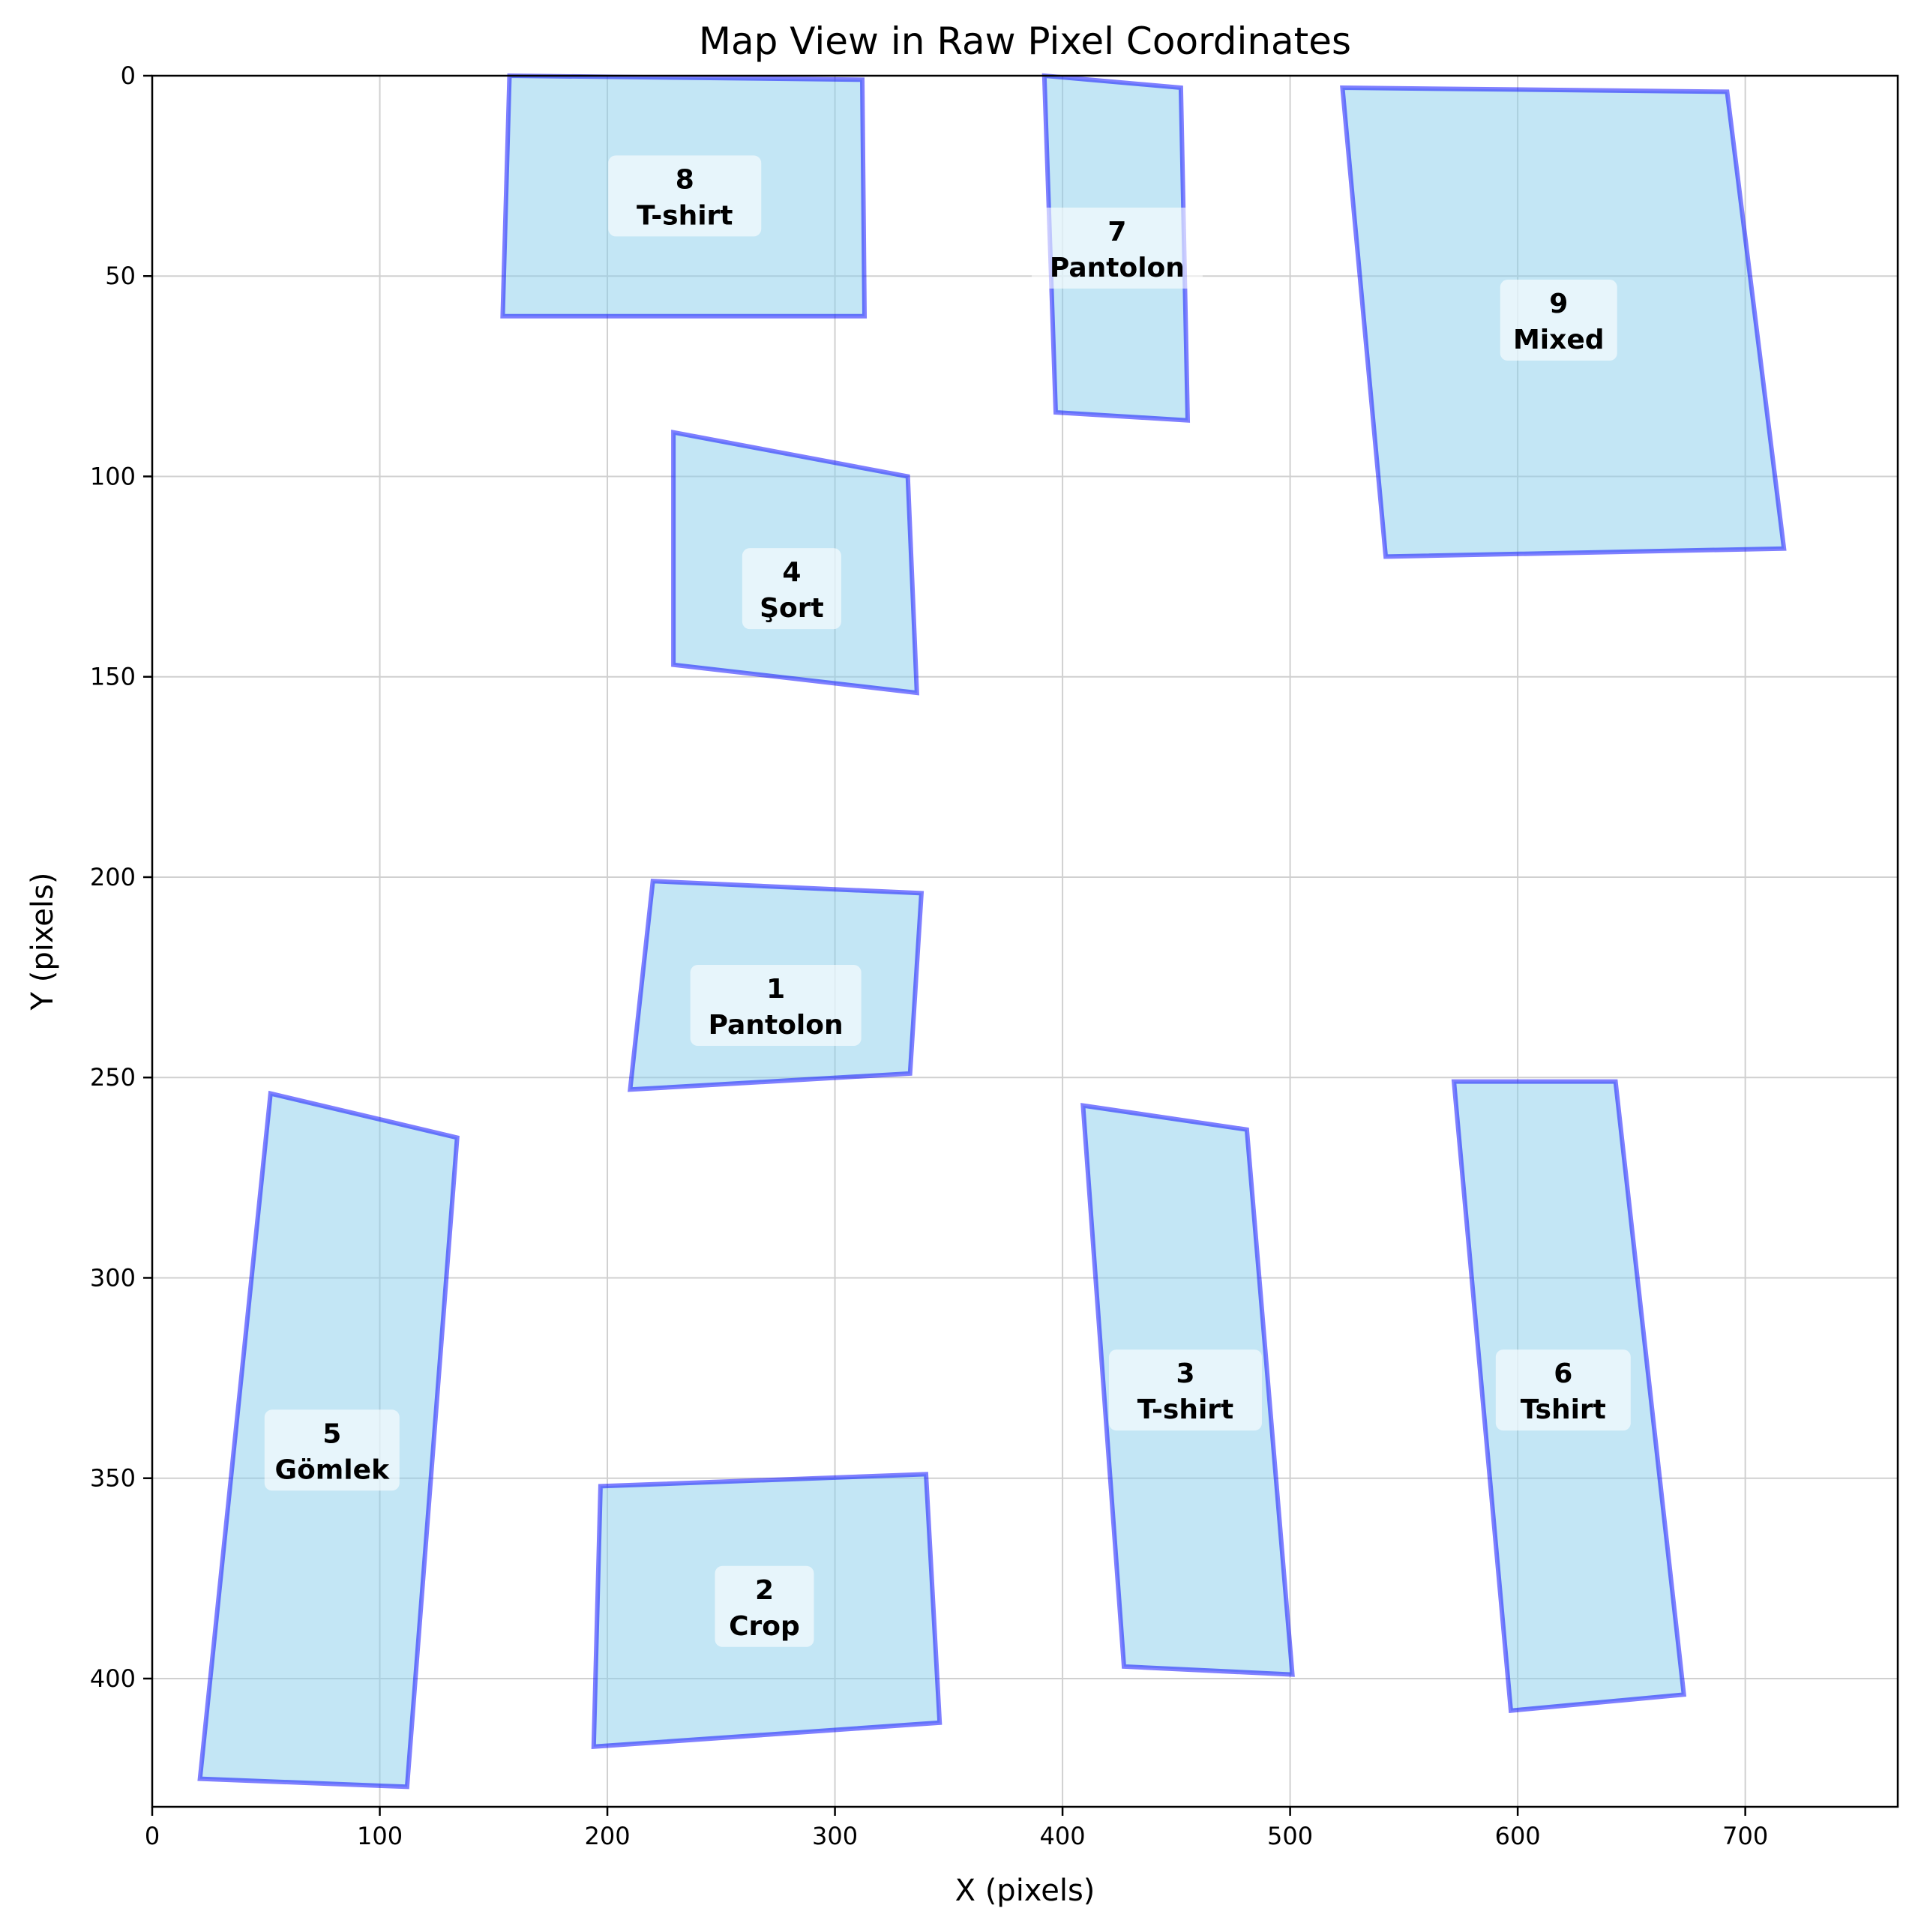 This screenshot has width=1918, height=1932. I want to click on y-tick-label: 400, so click(113, 1678).